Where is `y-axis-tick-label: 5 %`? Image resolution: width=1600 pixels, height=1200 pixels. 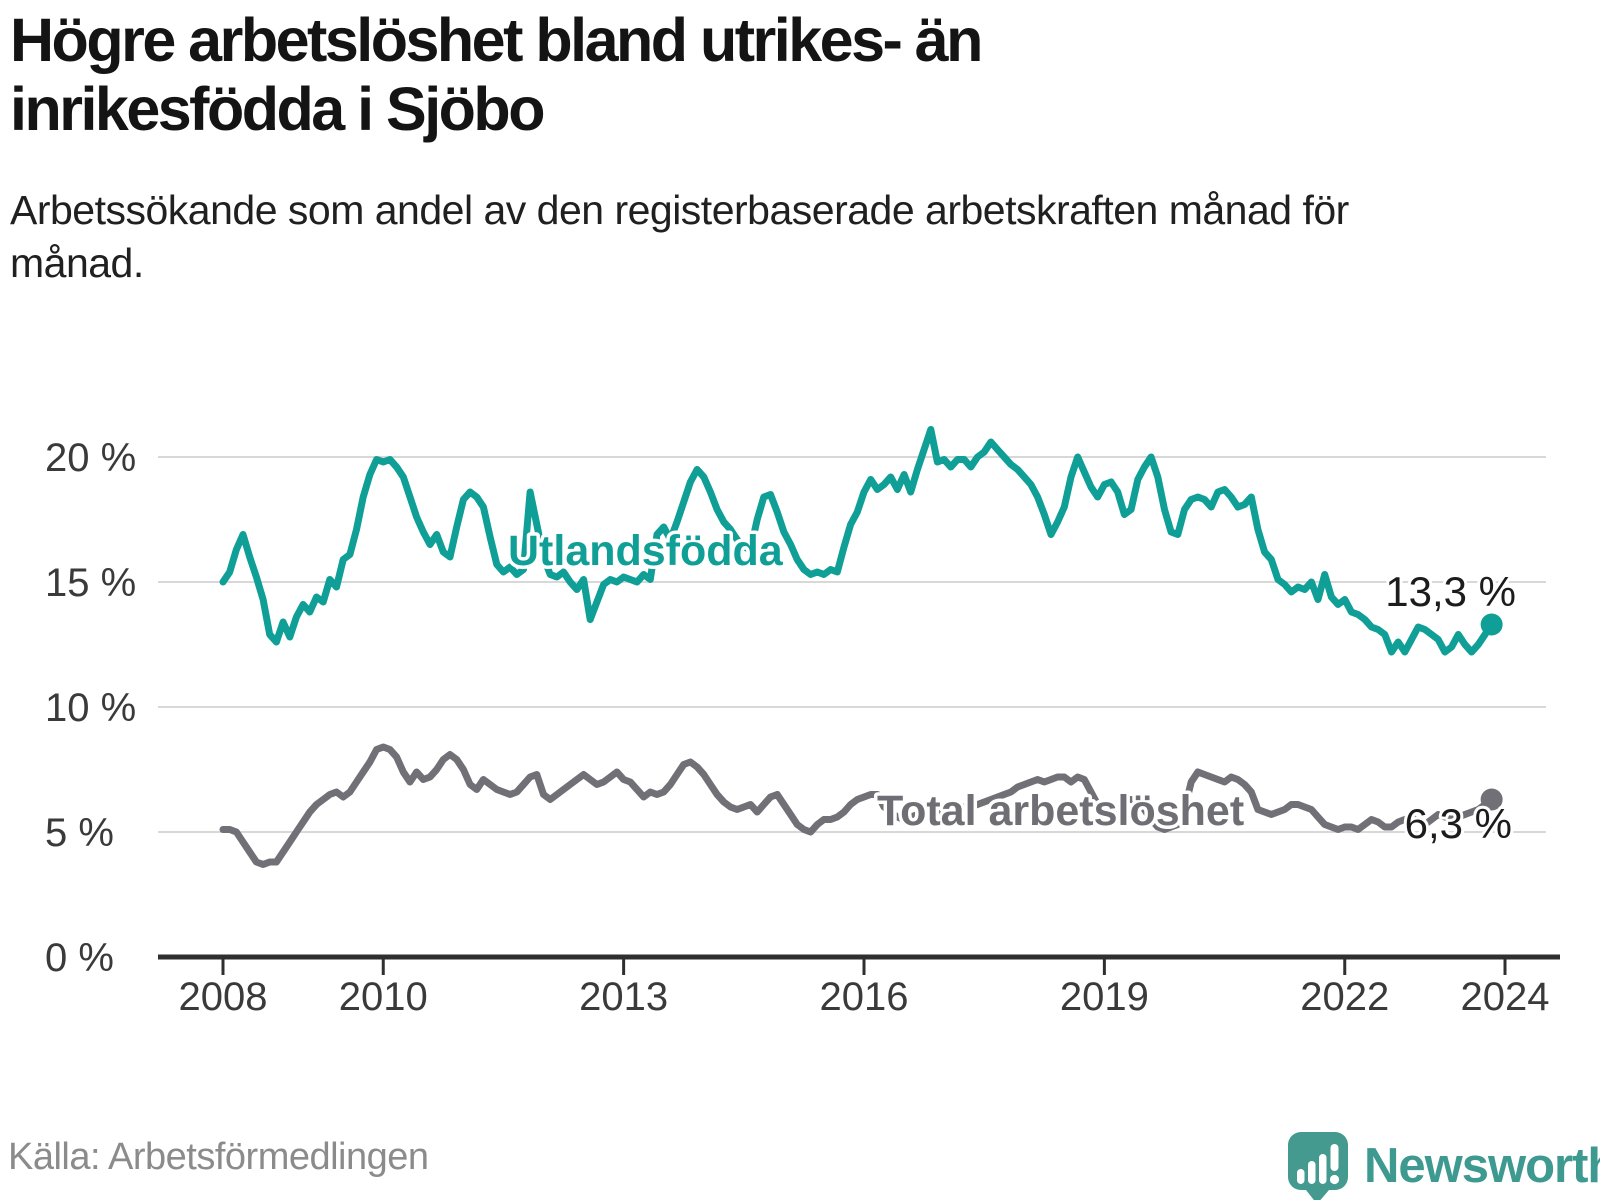
y-axis-tick-label: 5 % is located at coordinates (79, 833).